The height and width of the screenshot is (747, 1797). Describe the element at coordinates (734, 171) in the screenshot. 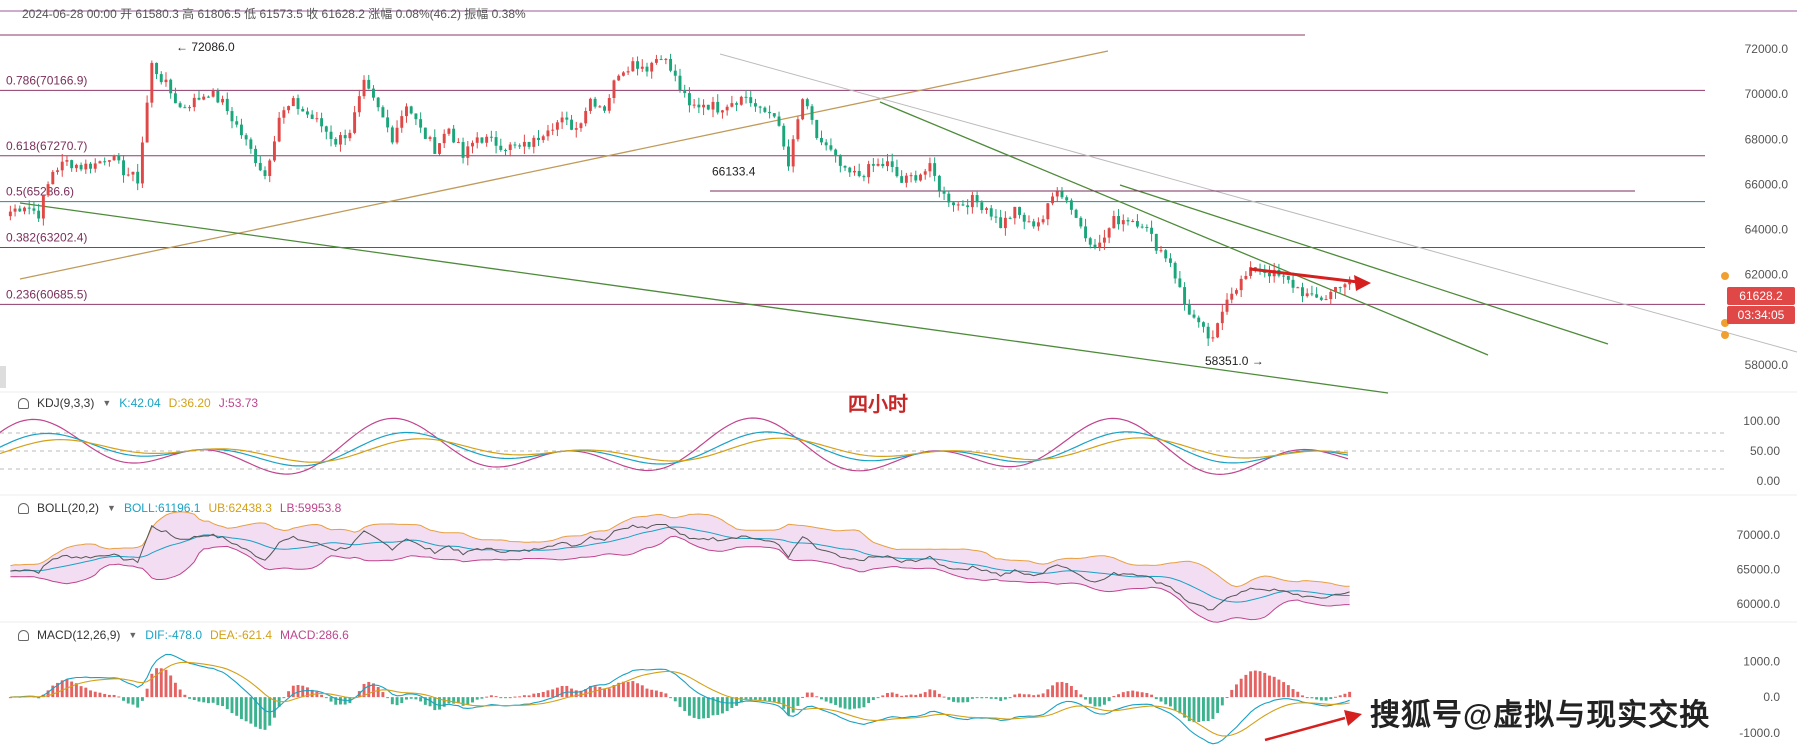

I see `level-annotation: 66133.4` at that location.